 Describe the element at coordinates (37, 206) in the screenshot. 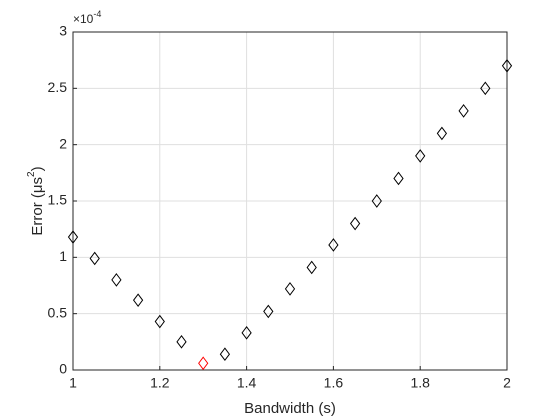

I see `y-label-text: Error (μs` at that location.